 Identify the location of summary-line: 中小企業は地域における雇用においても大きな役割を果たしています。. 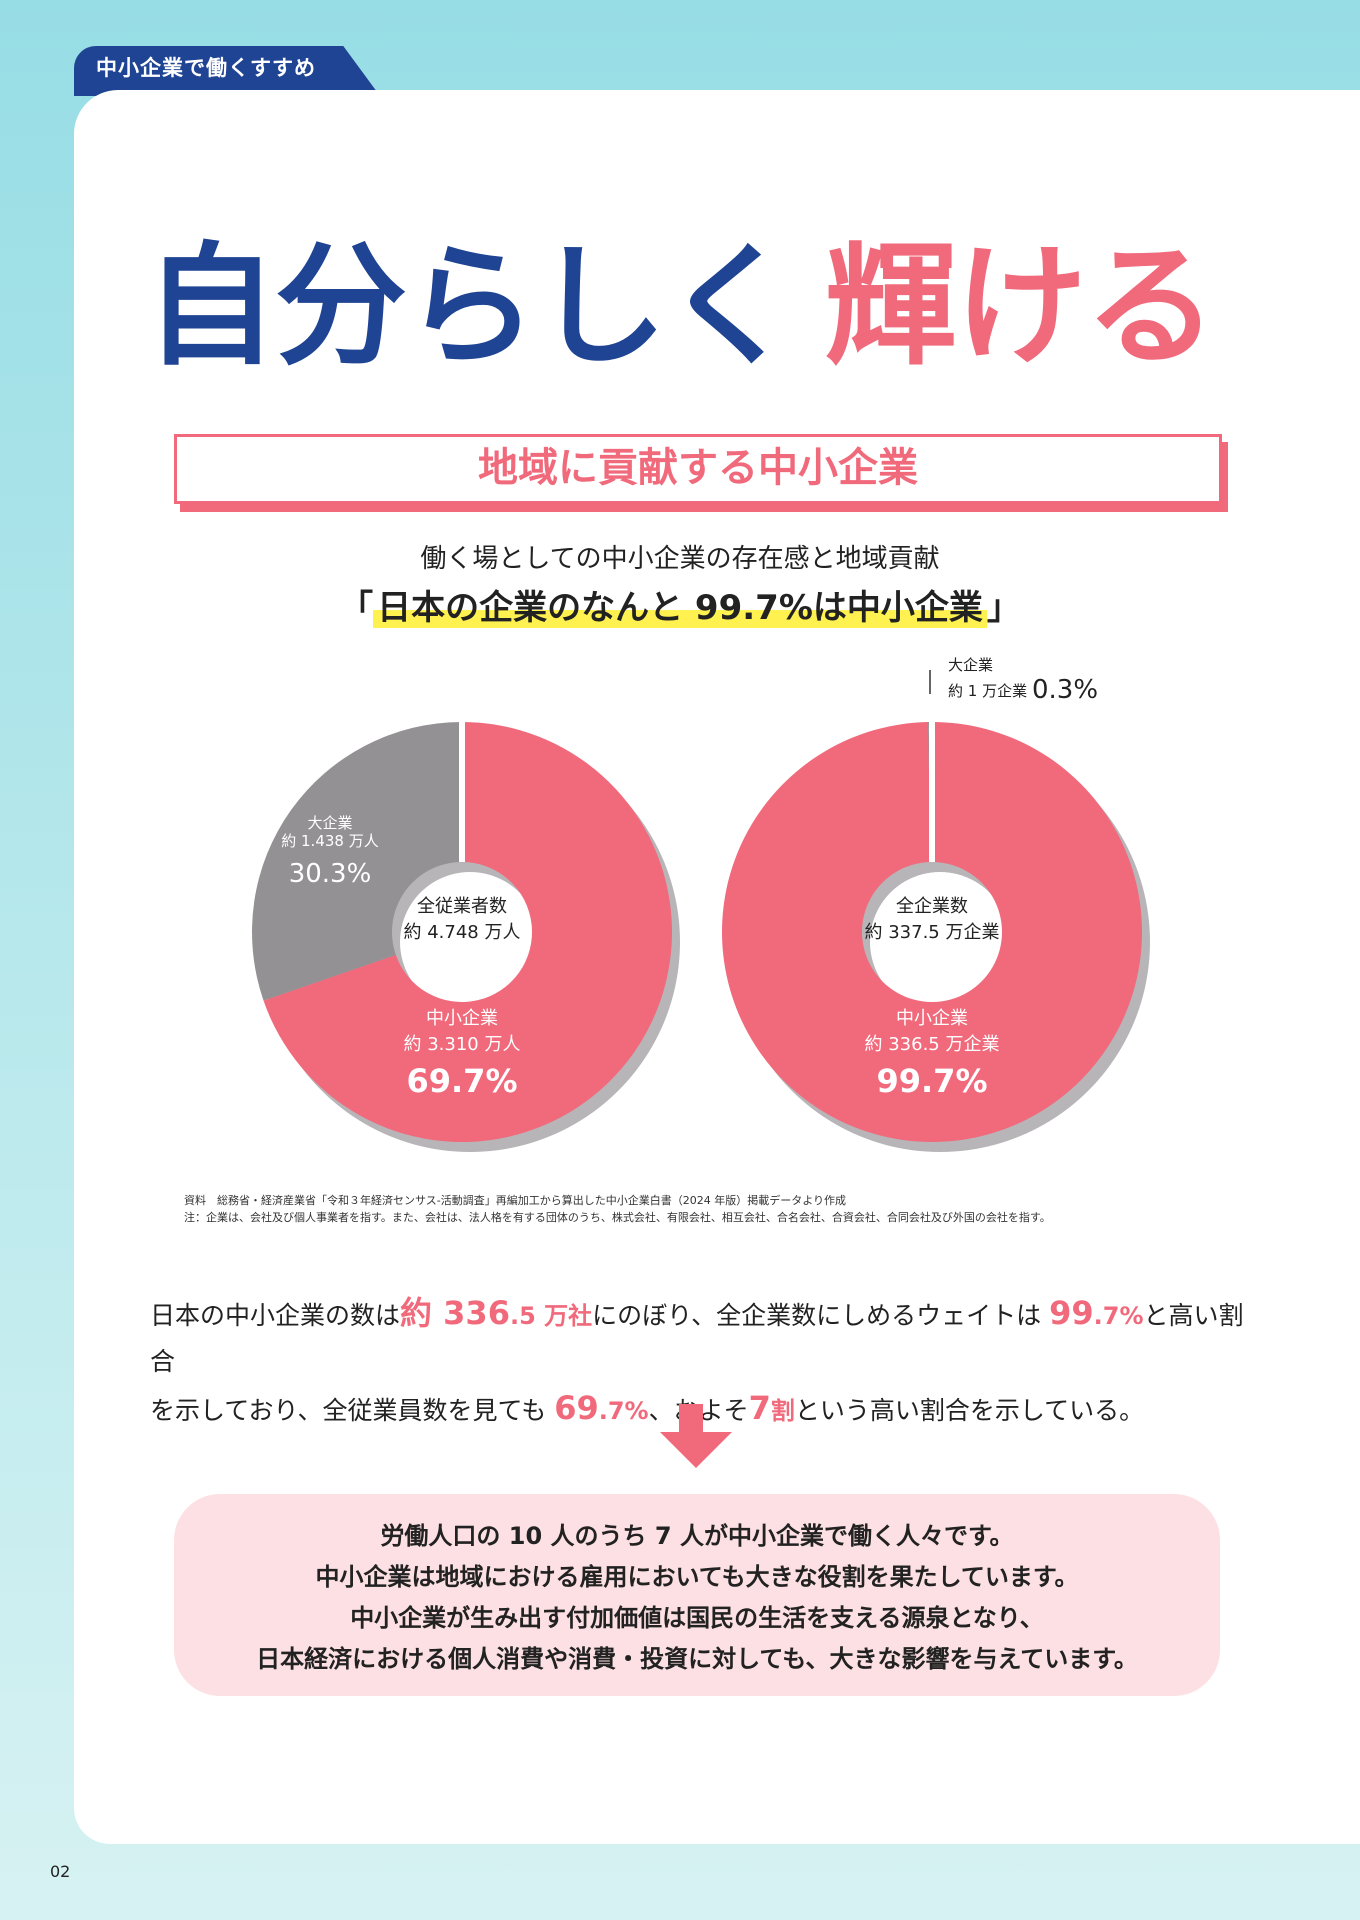
(697, 1577).